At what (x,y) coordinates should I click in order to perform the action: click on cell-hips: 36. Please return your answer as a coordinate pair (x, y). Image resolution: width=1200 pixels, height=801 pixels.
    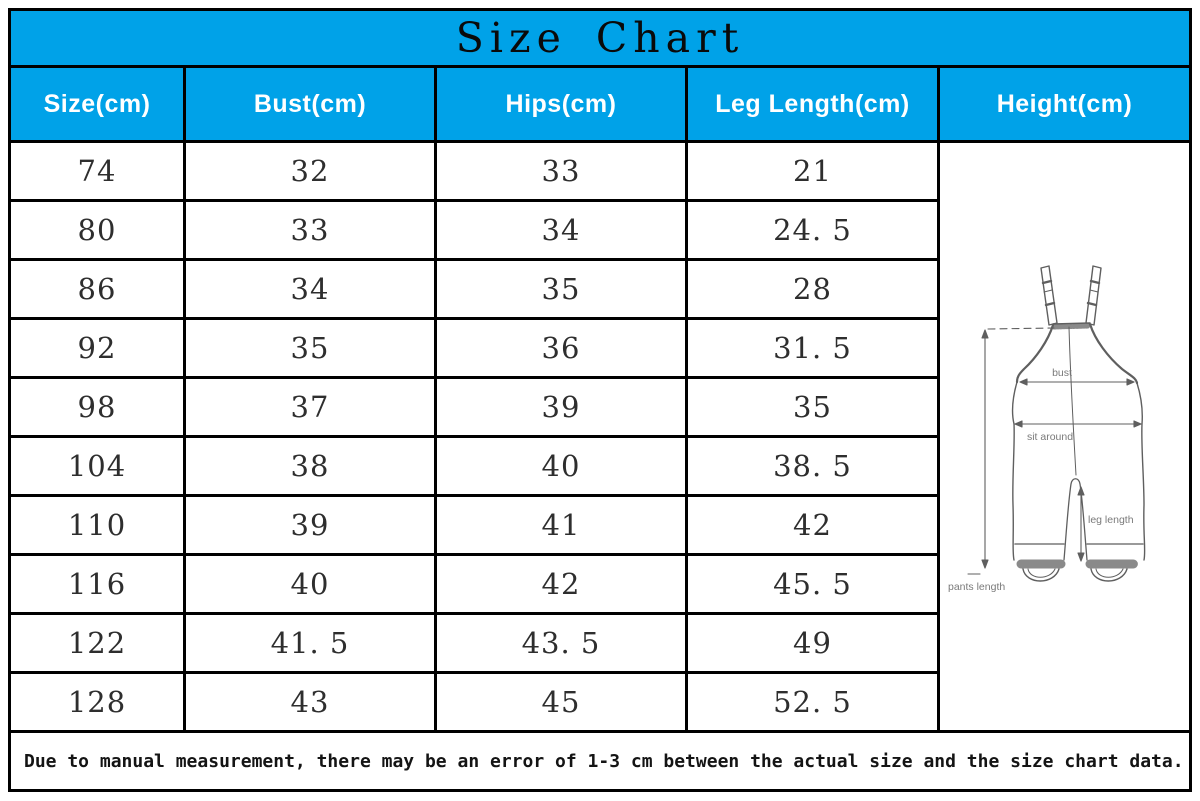
    Looking at the image, I should click on (561, 348).